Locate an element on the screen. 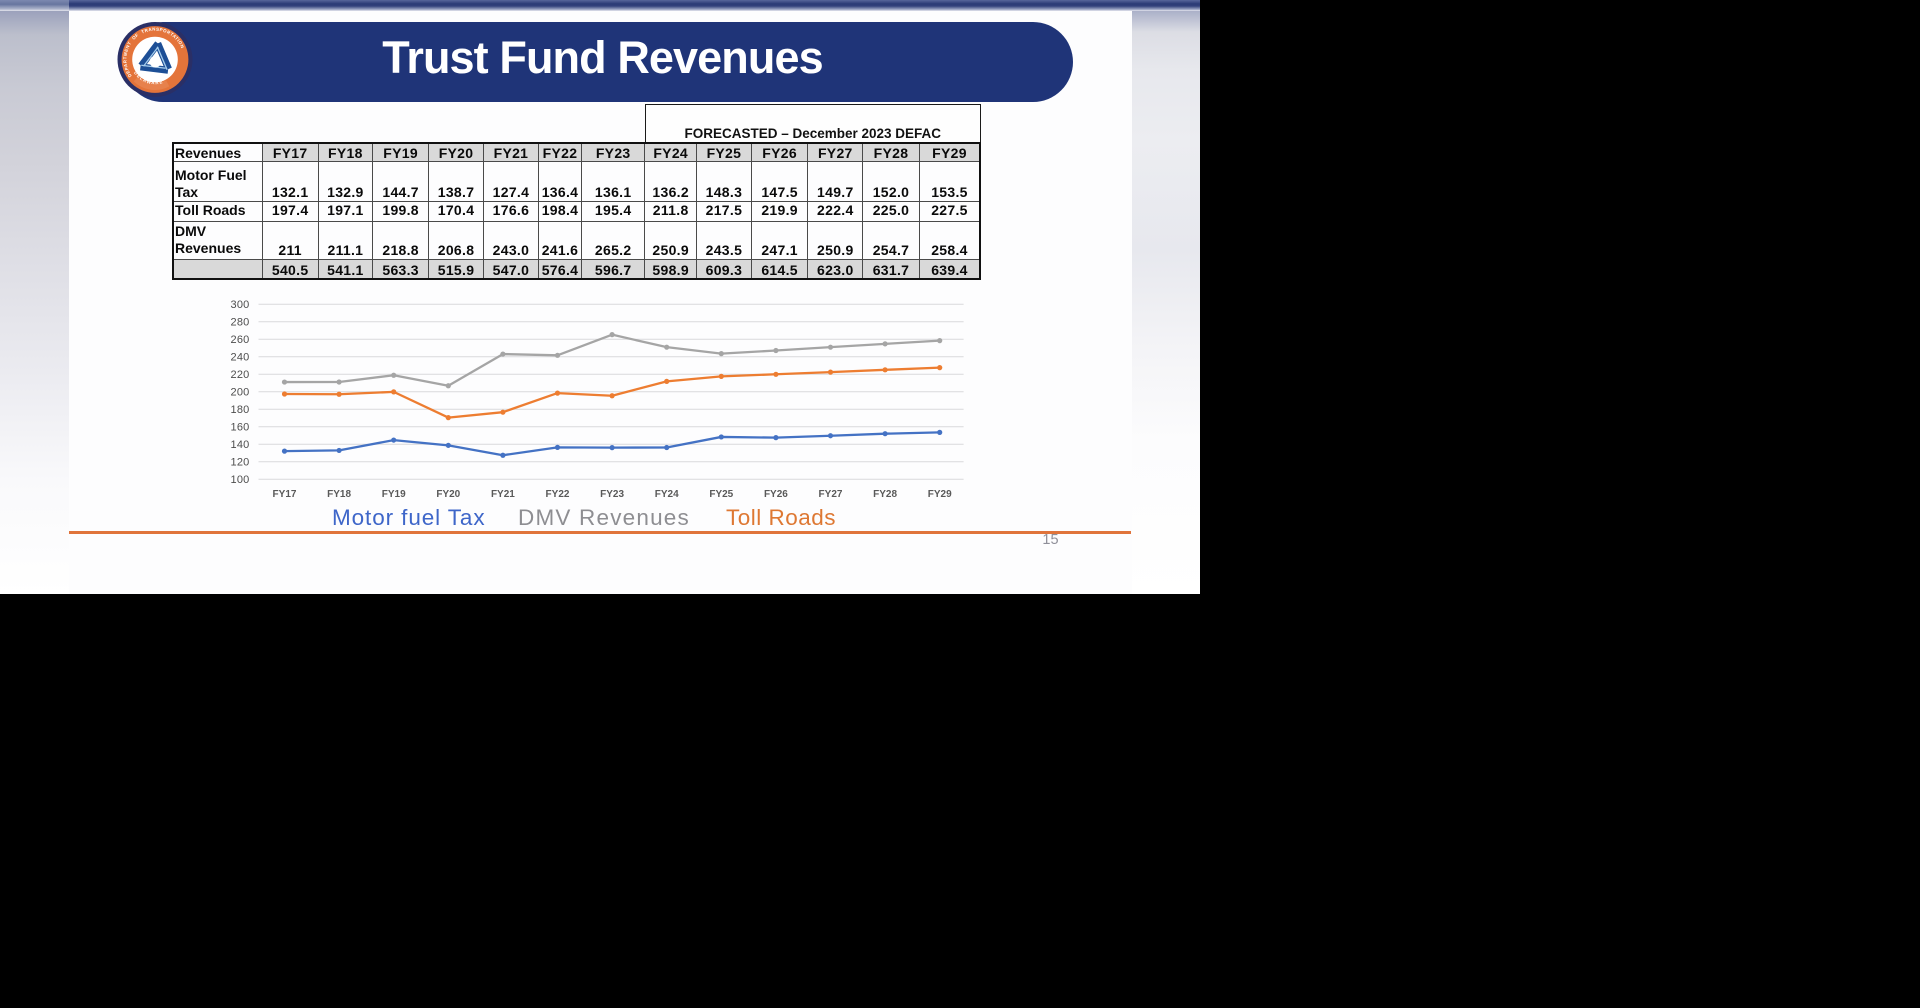 The height and width of the screenshot is (1008, 1920). svg-text: FY29 is located at coordinates (940, 494).